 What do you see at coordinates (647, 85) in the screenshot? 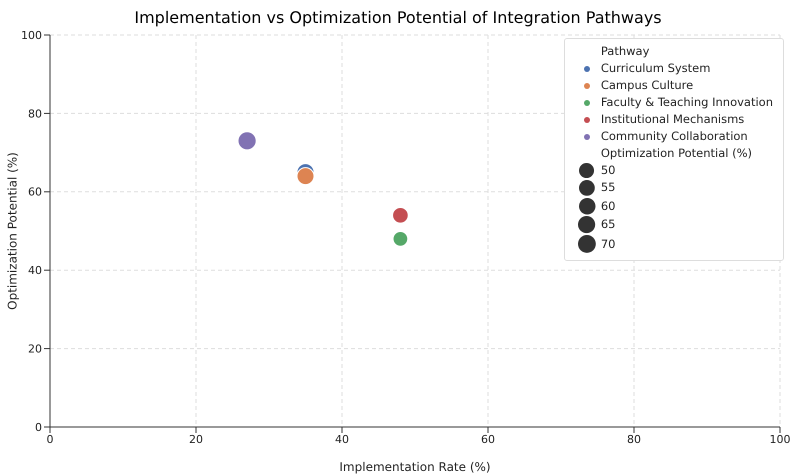
I see `legend-label: Campus Culture` at bounding box center [647, 85].